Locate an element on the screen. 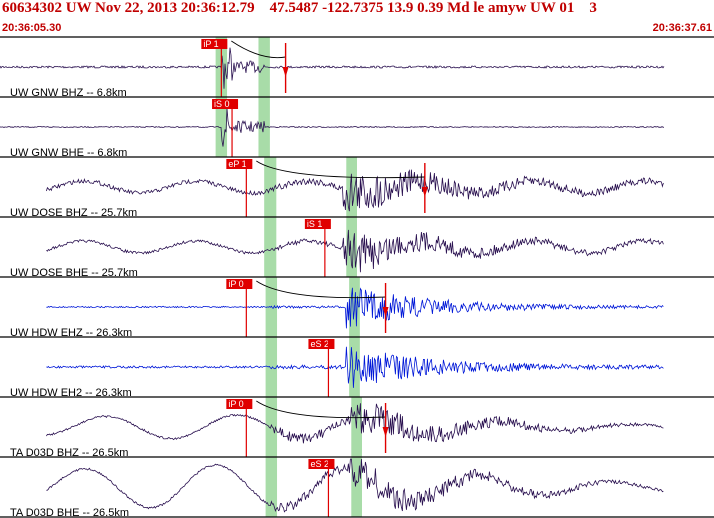  channel-label: UW HDW EHZ -- 26.3km is located at coordinates (71, 333).